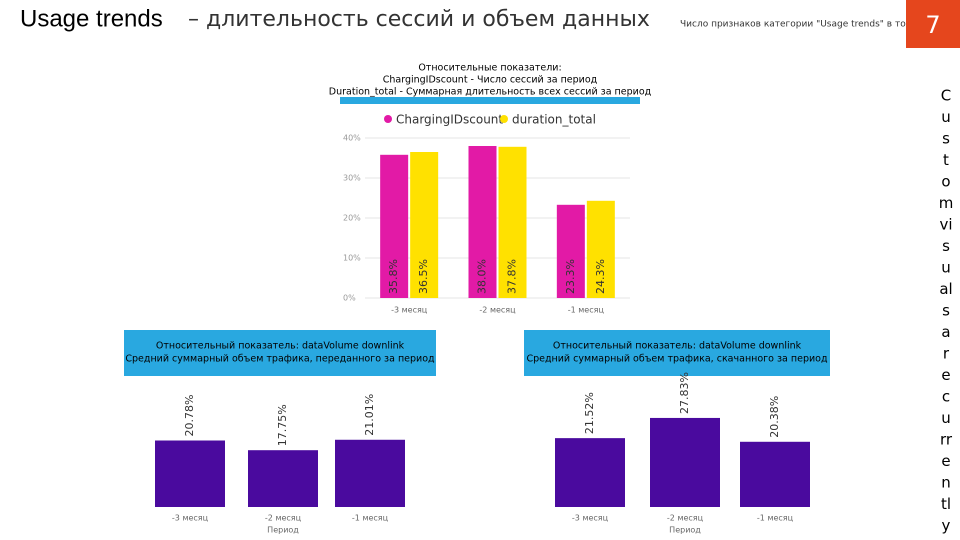 The height and width of the screenshot is (540, 960). Describe the element at coordinates (946, 483) in the screenshot. I see `side-text: n` at that location.